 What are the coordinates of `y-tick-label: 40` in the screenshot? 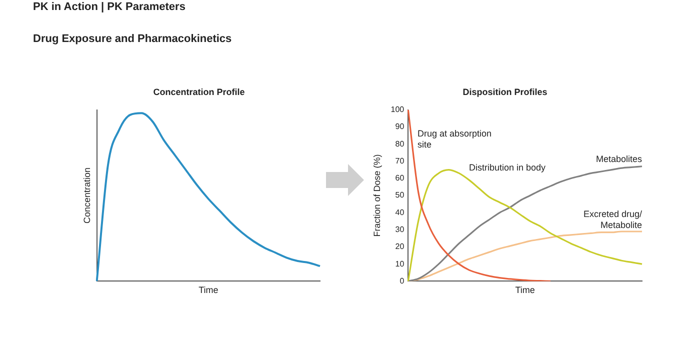 It's located at (400, 212).